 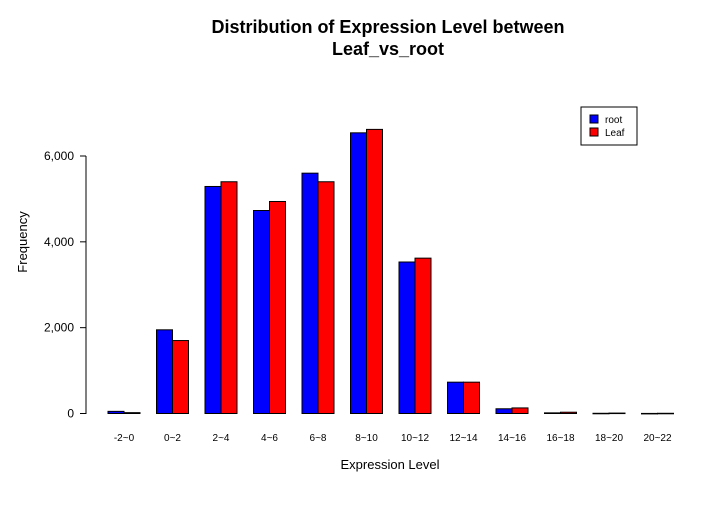 I want to click on x-tick-label: 2~4, so click(x=221, y=438).